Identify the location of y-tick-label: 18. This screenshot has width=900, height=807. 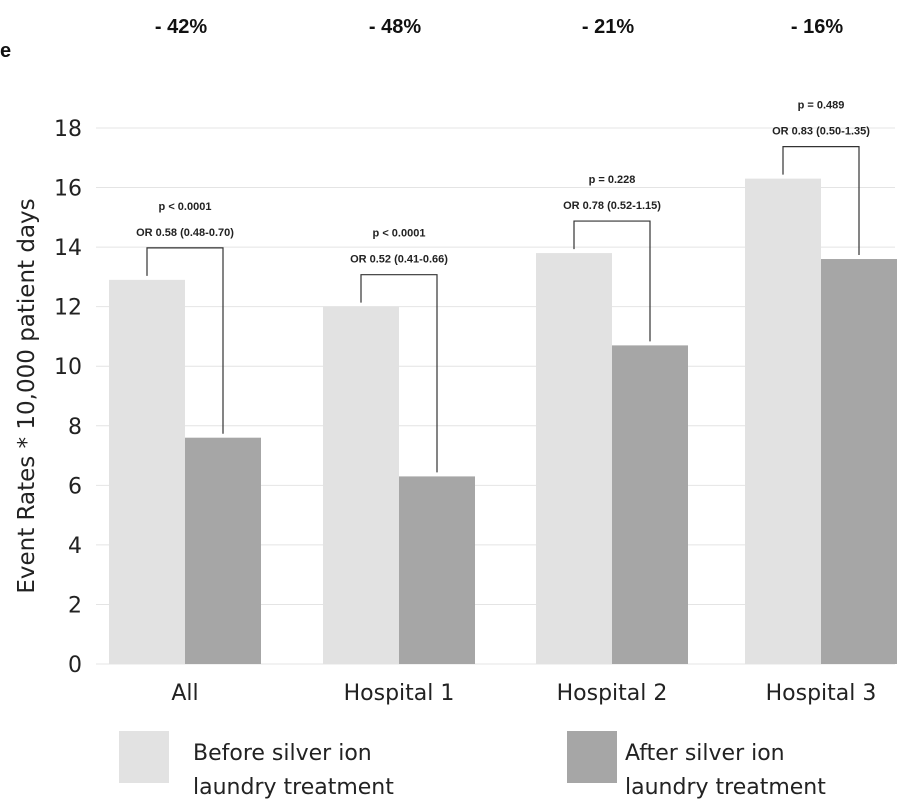
(68, 129).